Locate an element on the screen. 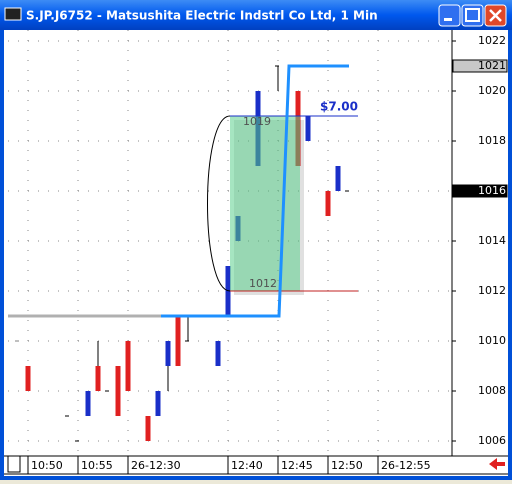 Image resolution: width=512 pixels, height=484 pixels. price-marker-label: 1021 is located at coordinates (492, 65).